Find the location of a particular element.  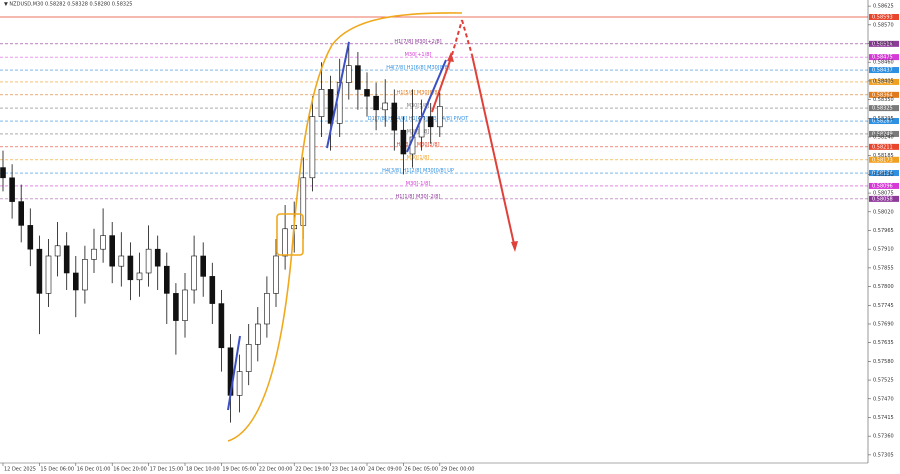

y-tick-label: 0.57305 is located at coordinates (883, 455).